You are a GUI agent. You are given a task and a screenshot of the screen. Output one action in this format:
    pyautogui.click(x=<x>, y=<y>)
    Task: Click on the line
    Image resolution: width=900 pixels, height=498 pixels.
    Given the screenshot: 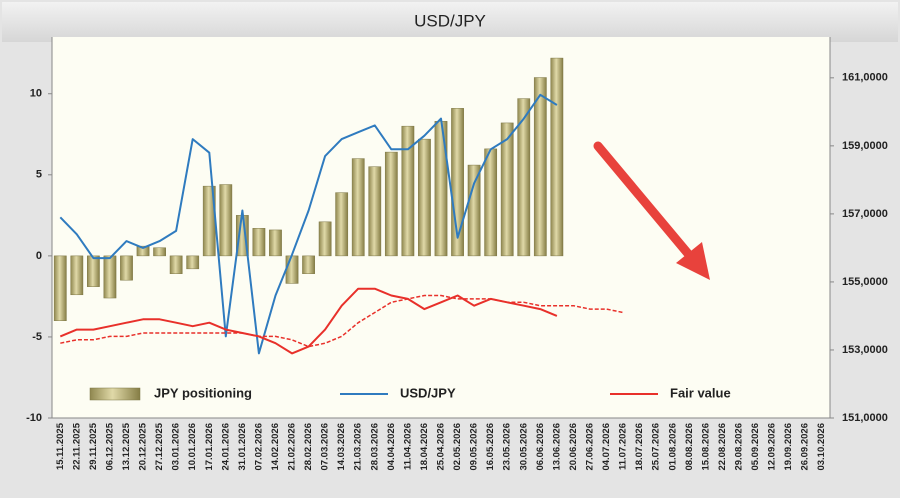 What is the action you would take?
    pyautogui.click(x=308, y=321)
    